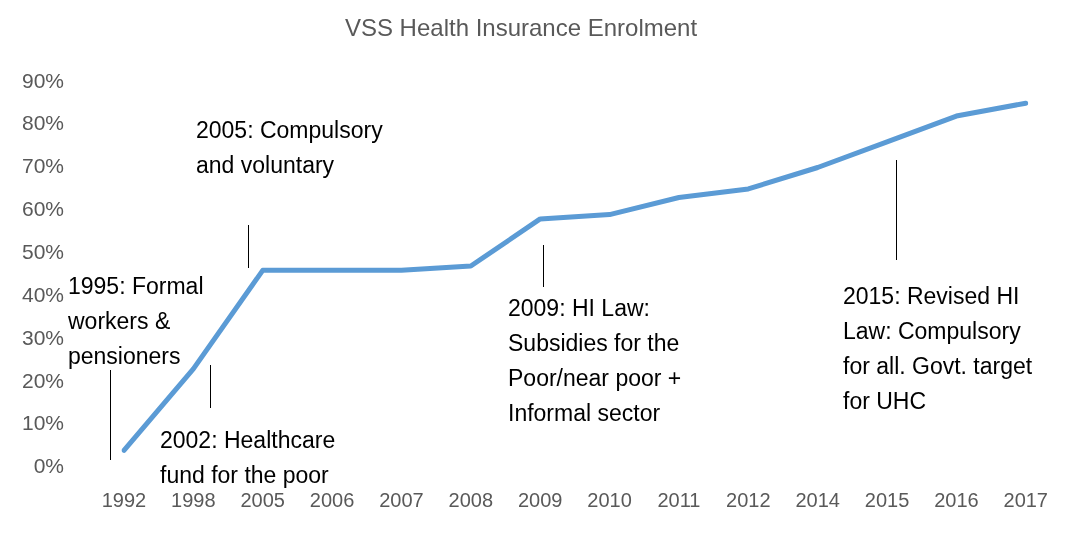 Image resolution: width=1070 pixels, height=540 pixels. Describe the element at coordinates (595, 360) in the screenshot. I see `annotation: 2009: HI Law: Subsidies for the Poor/near poor + Informal sector` at that location.